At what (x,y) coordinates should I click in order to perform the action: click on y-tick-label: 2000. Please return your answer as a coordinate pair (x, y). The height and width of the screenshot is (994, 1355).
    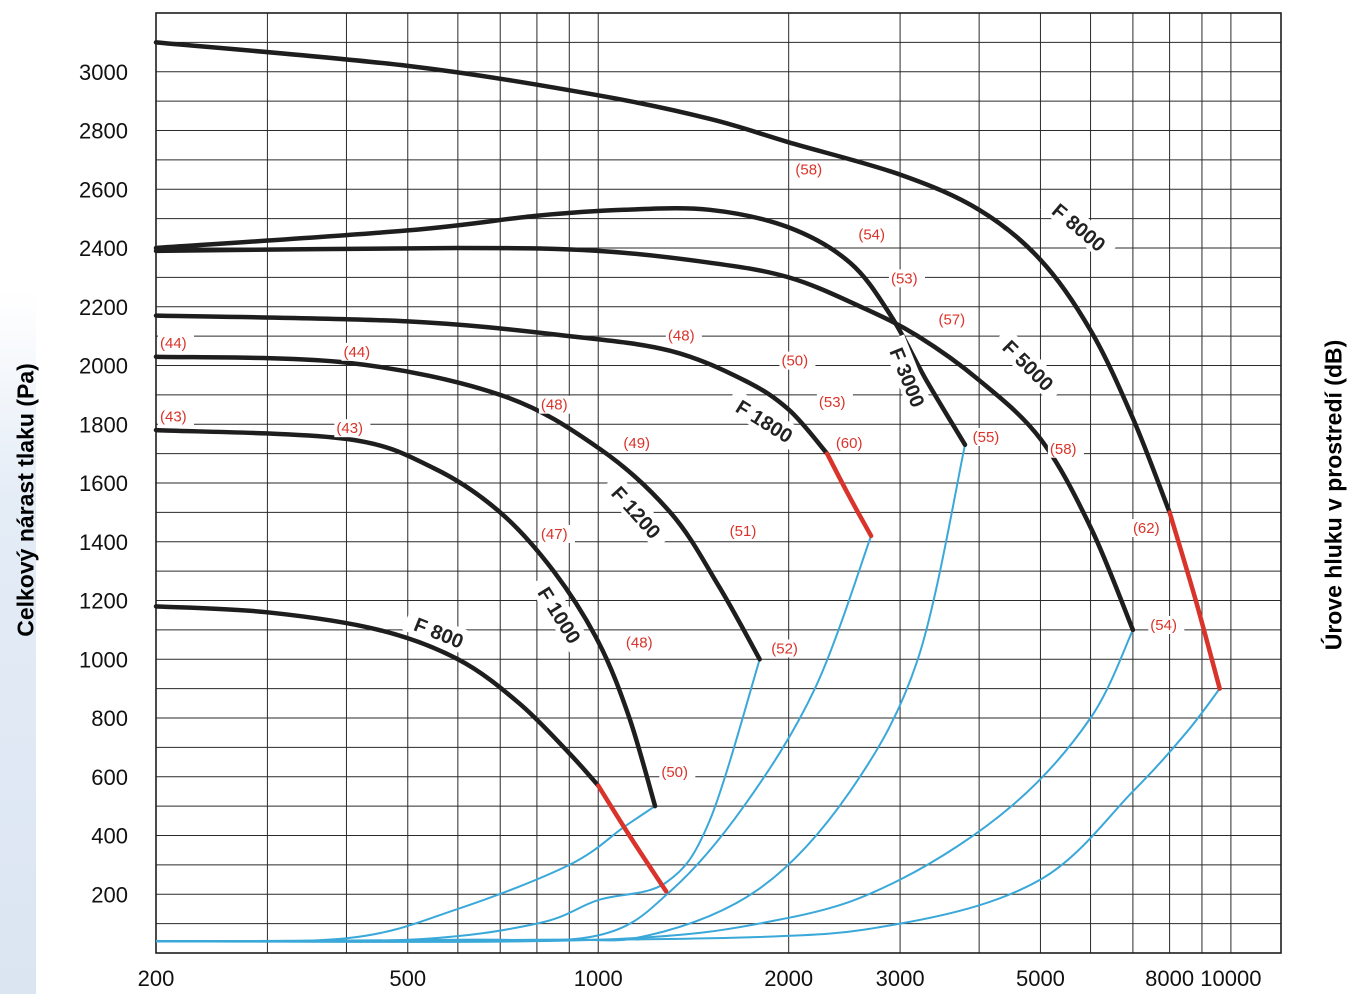
    Looking at the image, I should click on (103, 366).